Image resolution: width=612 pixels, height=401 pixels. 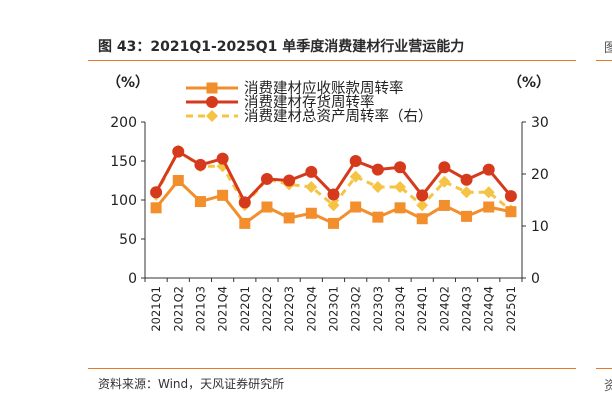 What do you see at coordinates (540, 175) in the screenshot?
I see `right-tick-label: 20` at bounding box center [540, 175].